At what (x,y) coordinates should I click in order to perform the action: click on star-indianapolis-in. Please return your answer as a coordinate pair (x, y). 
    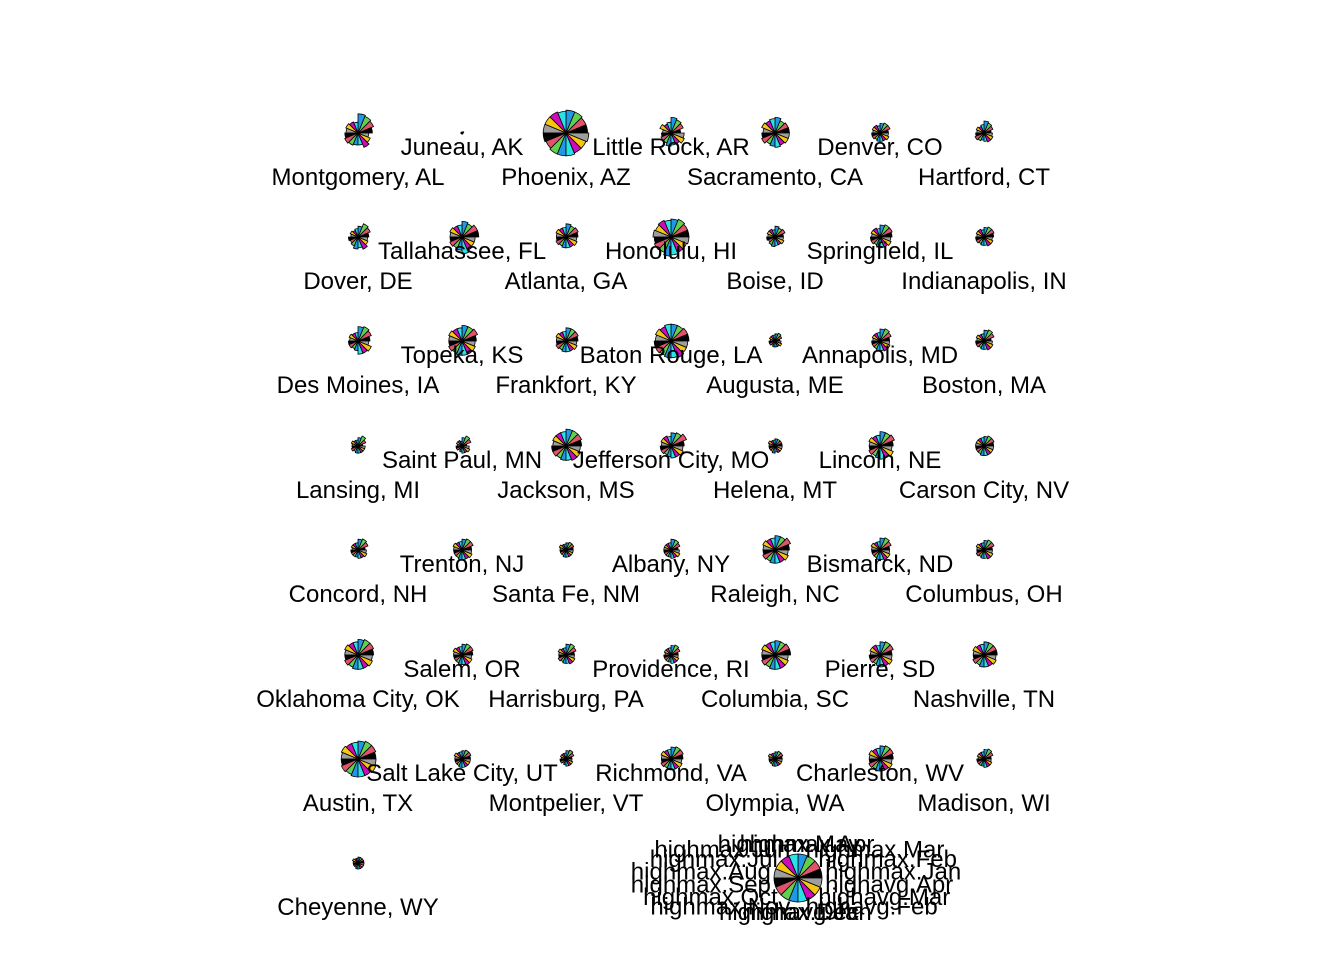
    Looking at the image, I should click on (985, 236).